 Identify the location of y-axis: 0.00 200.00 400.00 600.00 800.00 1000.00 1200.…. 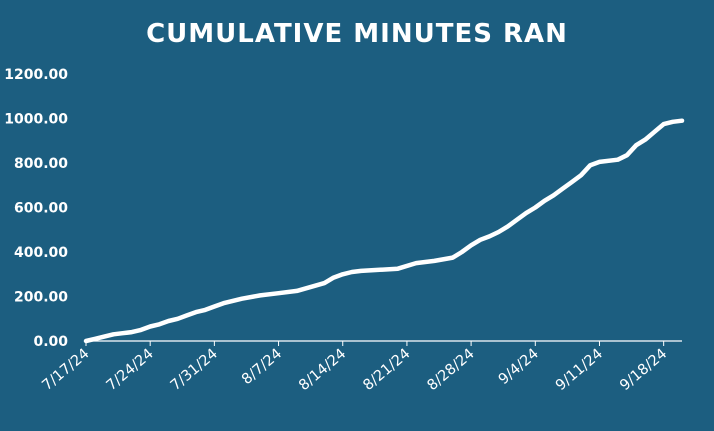
(36, 208).